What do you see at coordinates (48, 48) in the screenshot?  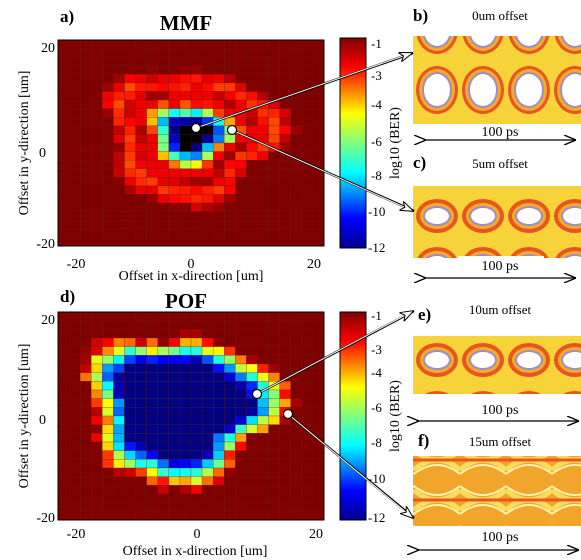 I see `mmf-ytick-20: 20` at bounding box center [48, 48].